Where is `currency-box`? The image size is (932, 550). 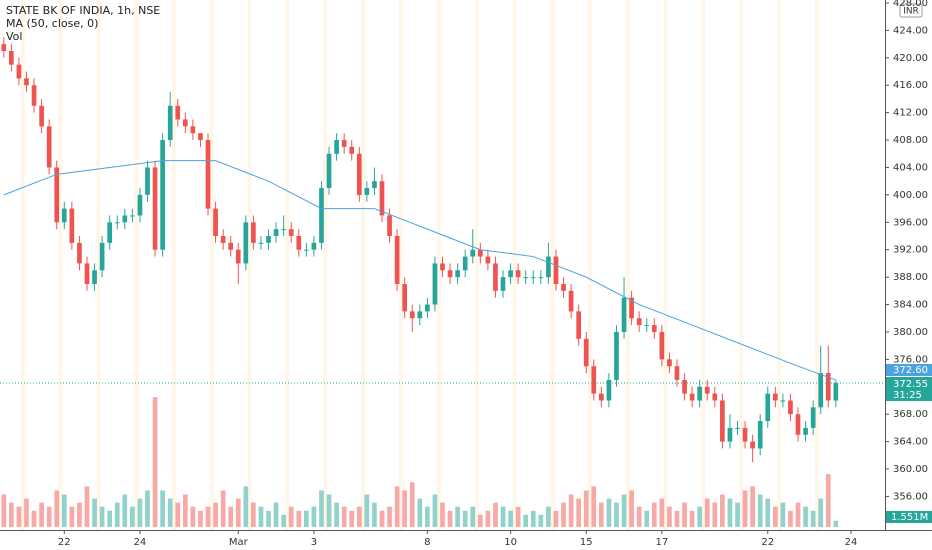
currency-box is located at coordinates (911, 10).